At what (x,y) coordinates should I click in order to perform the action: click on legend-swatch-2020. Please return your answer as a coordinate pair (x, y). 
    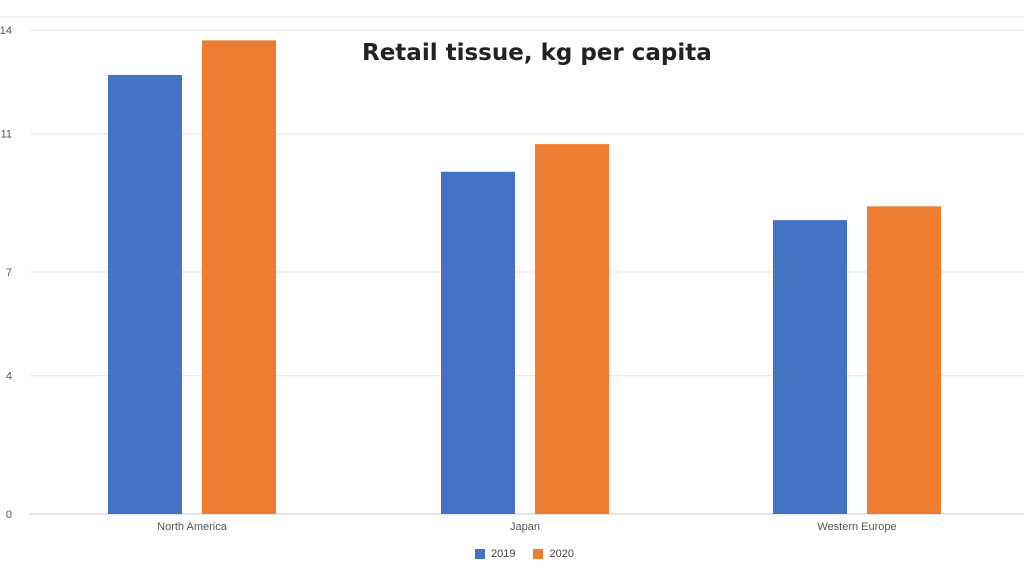
    Looking at the image, I should click on (538, 554).